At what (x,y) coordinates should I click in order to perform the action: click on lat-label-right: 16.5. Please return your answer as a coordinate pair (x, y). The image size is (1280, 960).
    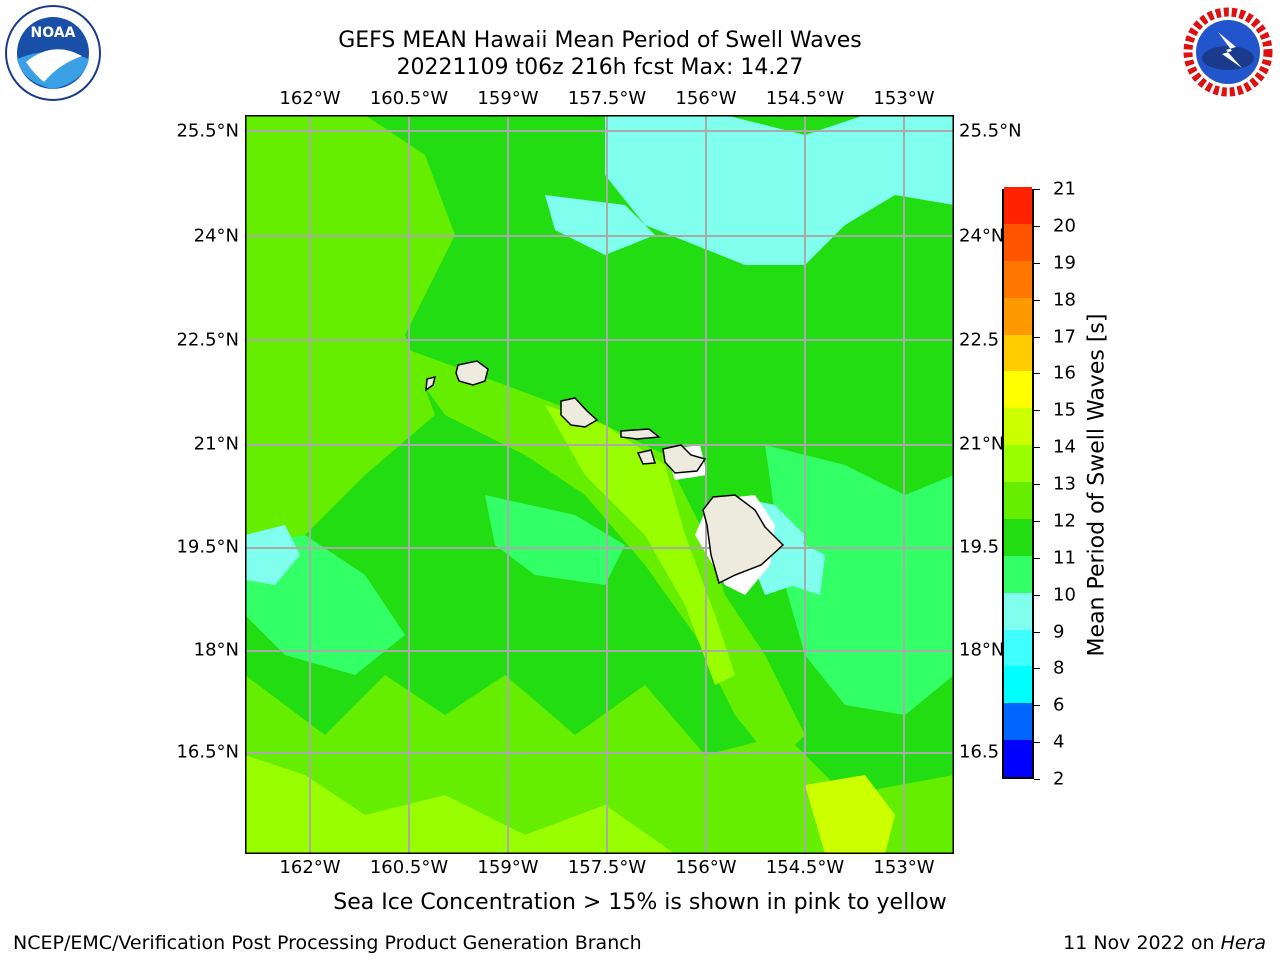
    Looking at the image, I should click on (979, 752).